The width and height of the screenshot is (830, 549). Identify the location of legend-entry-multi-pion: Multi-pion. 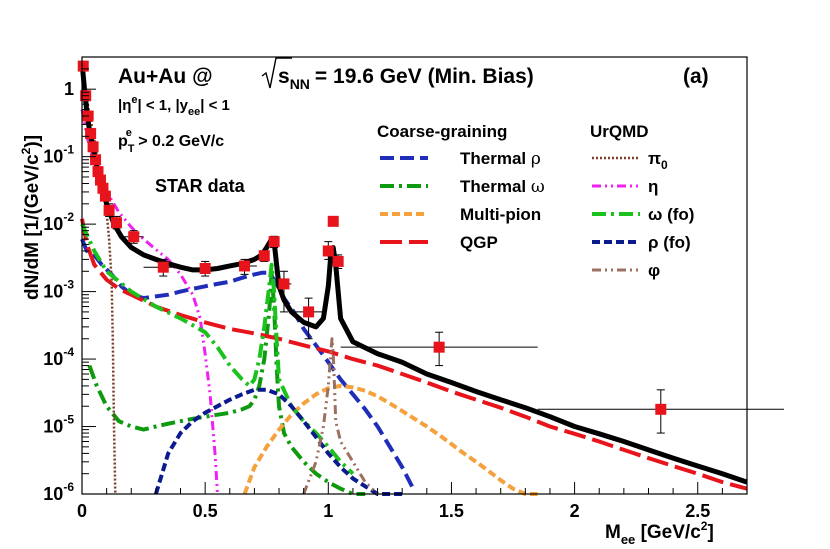
(460, 214).